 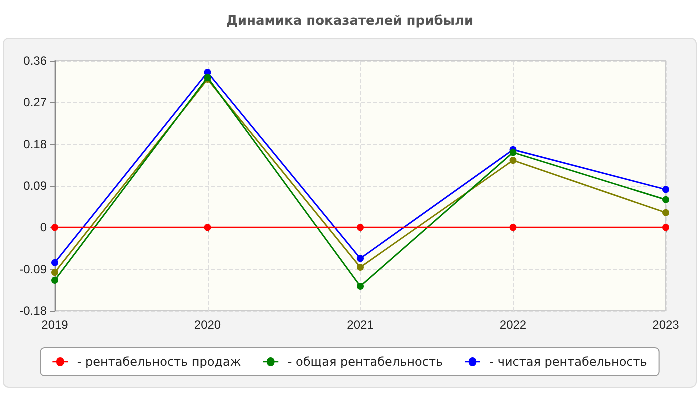 I want to click on legend-label: - общая рентабельность, so click(x=366, y=362).